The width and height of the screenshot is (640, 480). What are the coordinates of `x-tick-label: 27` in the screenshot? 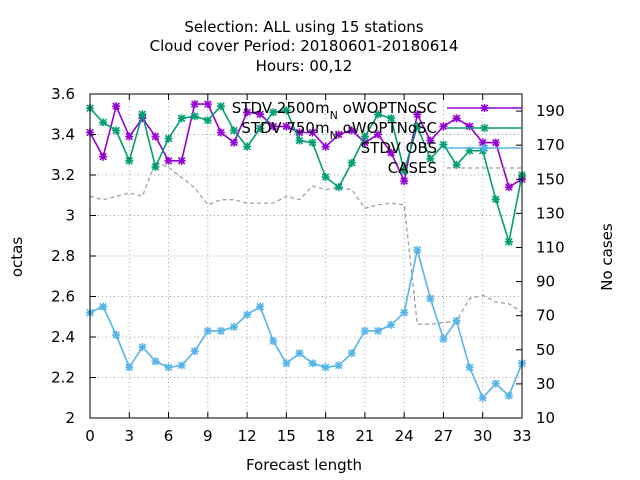 It's located at (443, 436).